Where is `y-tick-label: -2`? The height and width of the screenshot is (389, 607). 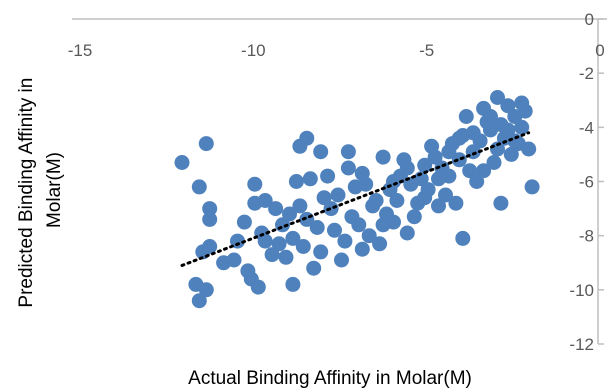 y-tick-label: -2 is located at coordinates (586, 73).